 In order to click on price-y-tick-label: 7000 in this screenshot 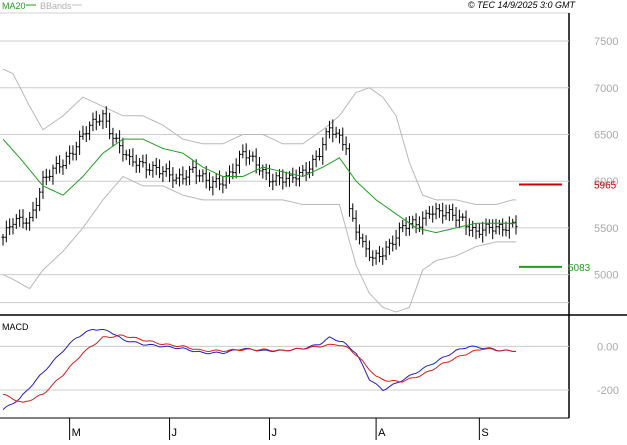, I will do `click(606, 89)`.